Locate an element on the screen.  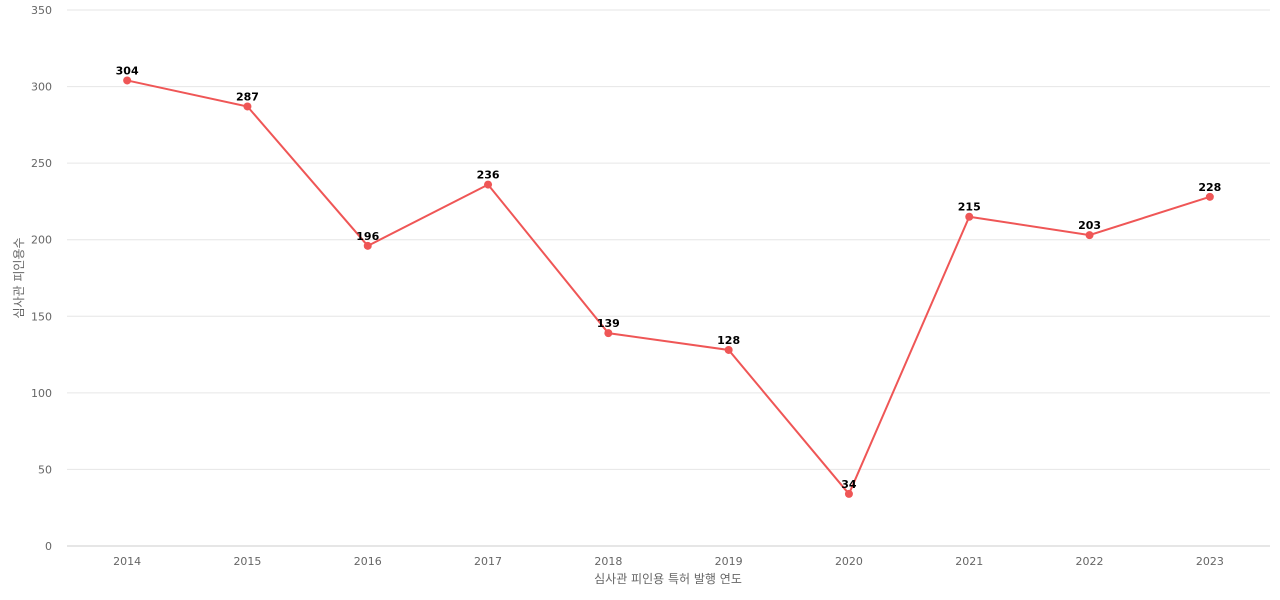
y-tick-label: 0 is located at coordinates (48, 546).